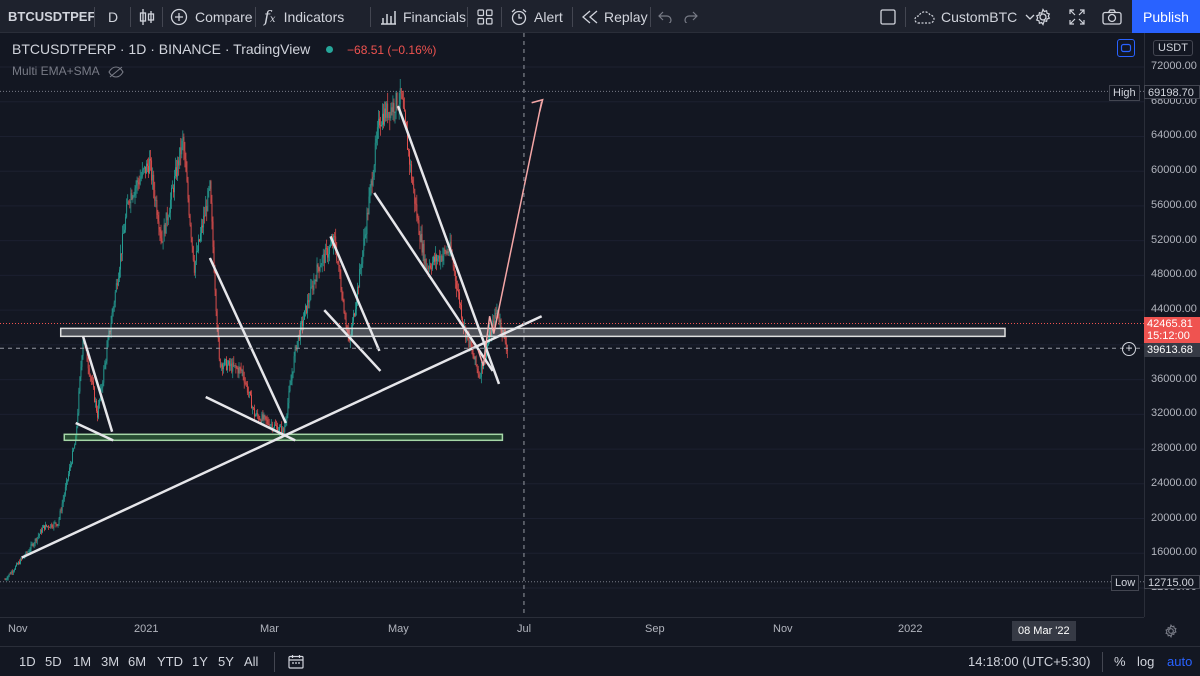 Image resolution: width=1200 pixels, height=676 pixels. Describe the element at coordinates (665, 16) in the screenshot. I see `undo-button` at that location.